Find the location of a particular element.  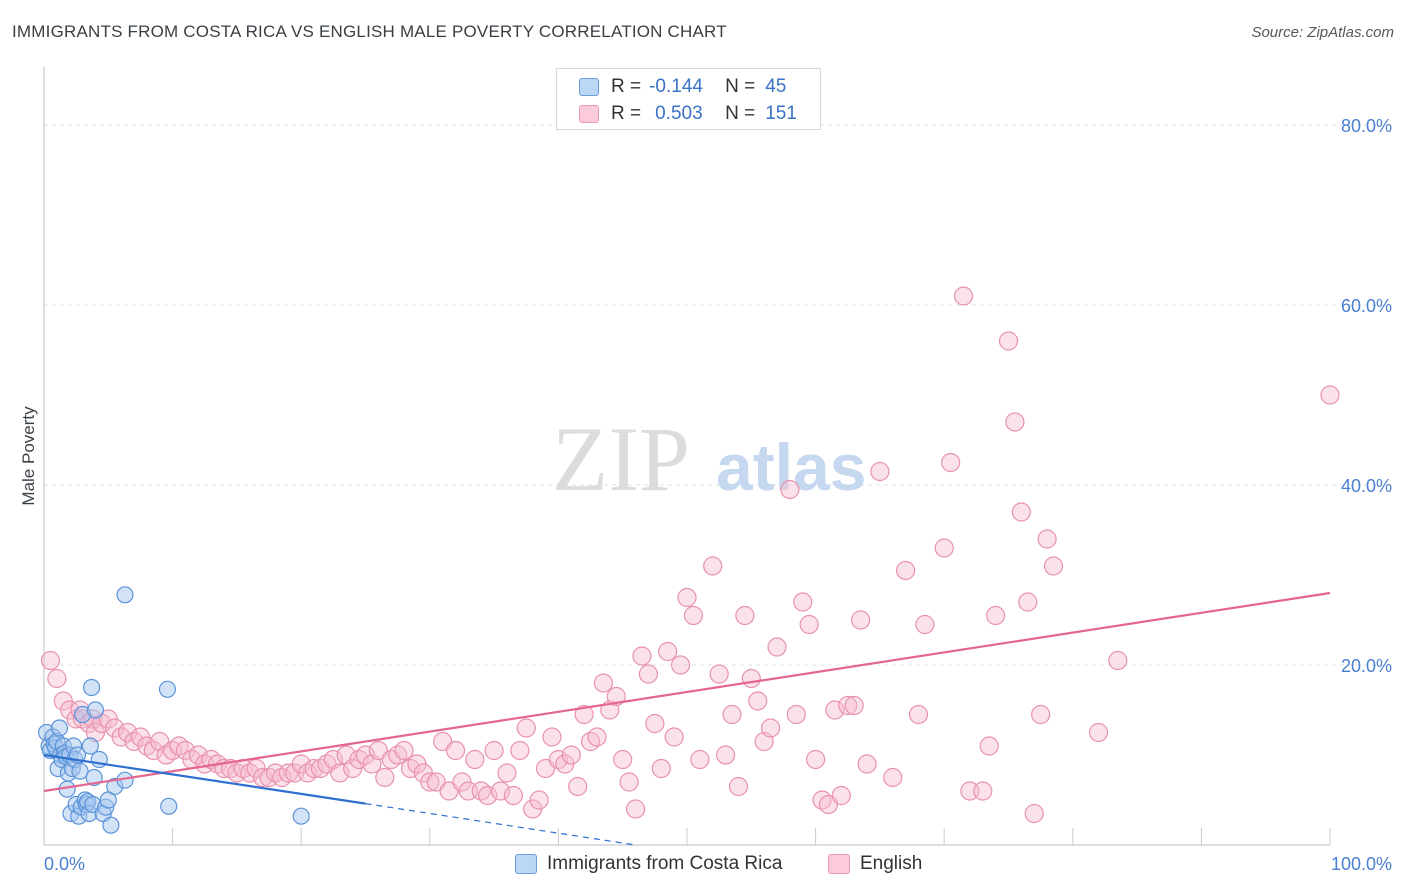

legend-n-value: 45 is located at coordinates (776, 86).